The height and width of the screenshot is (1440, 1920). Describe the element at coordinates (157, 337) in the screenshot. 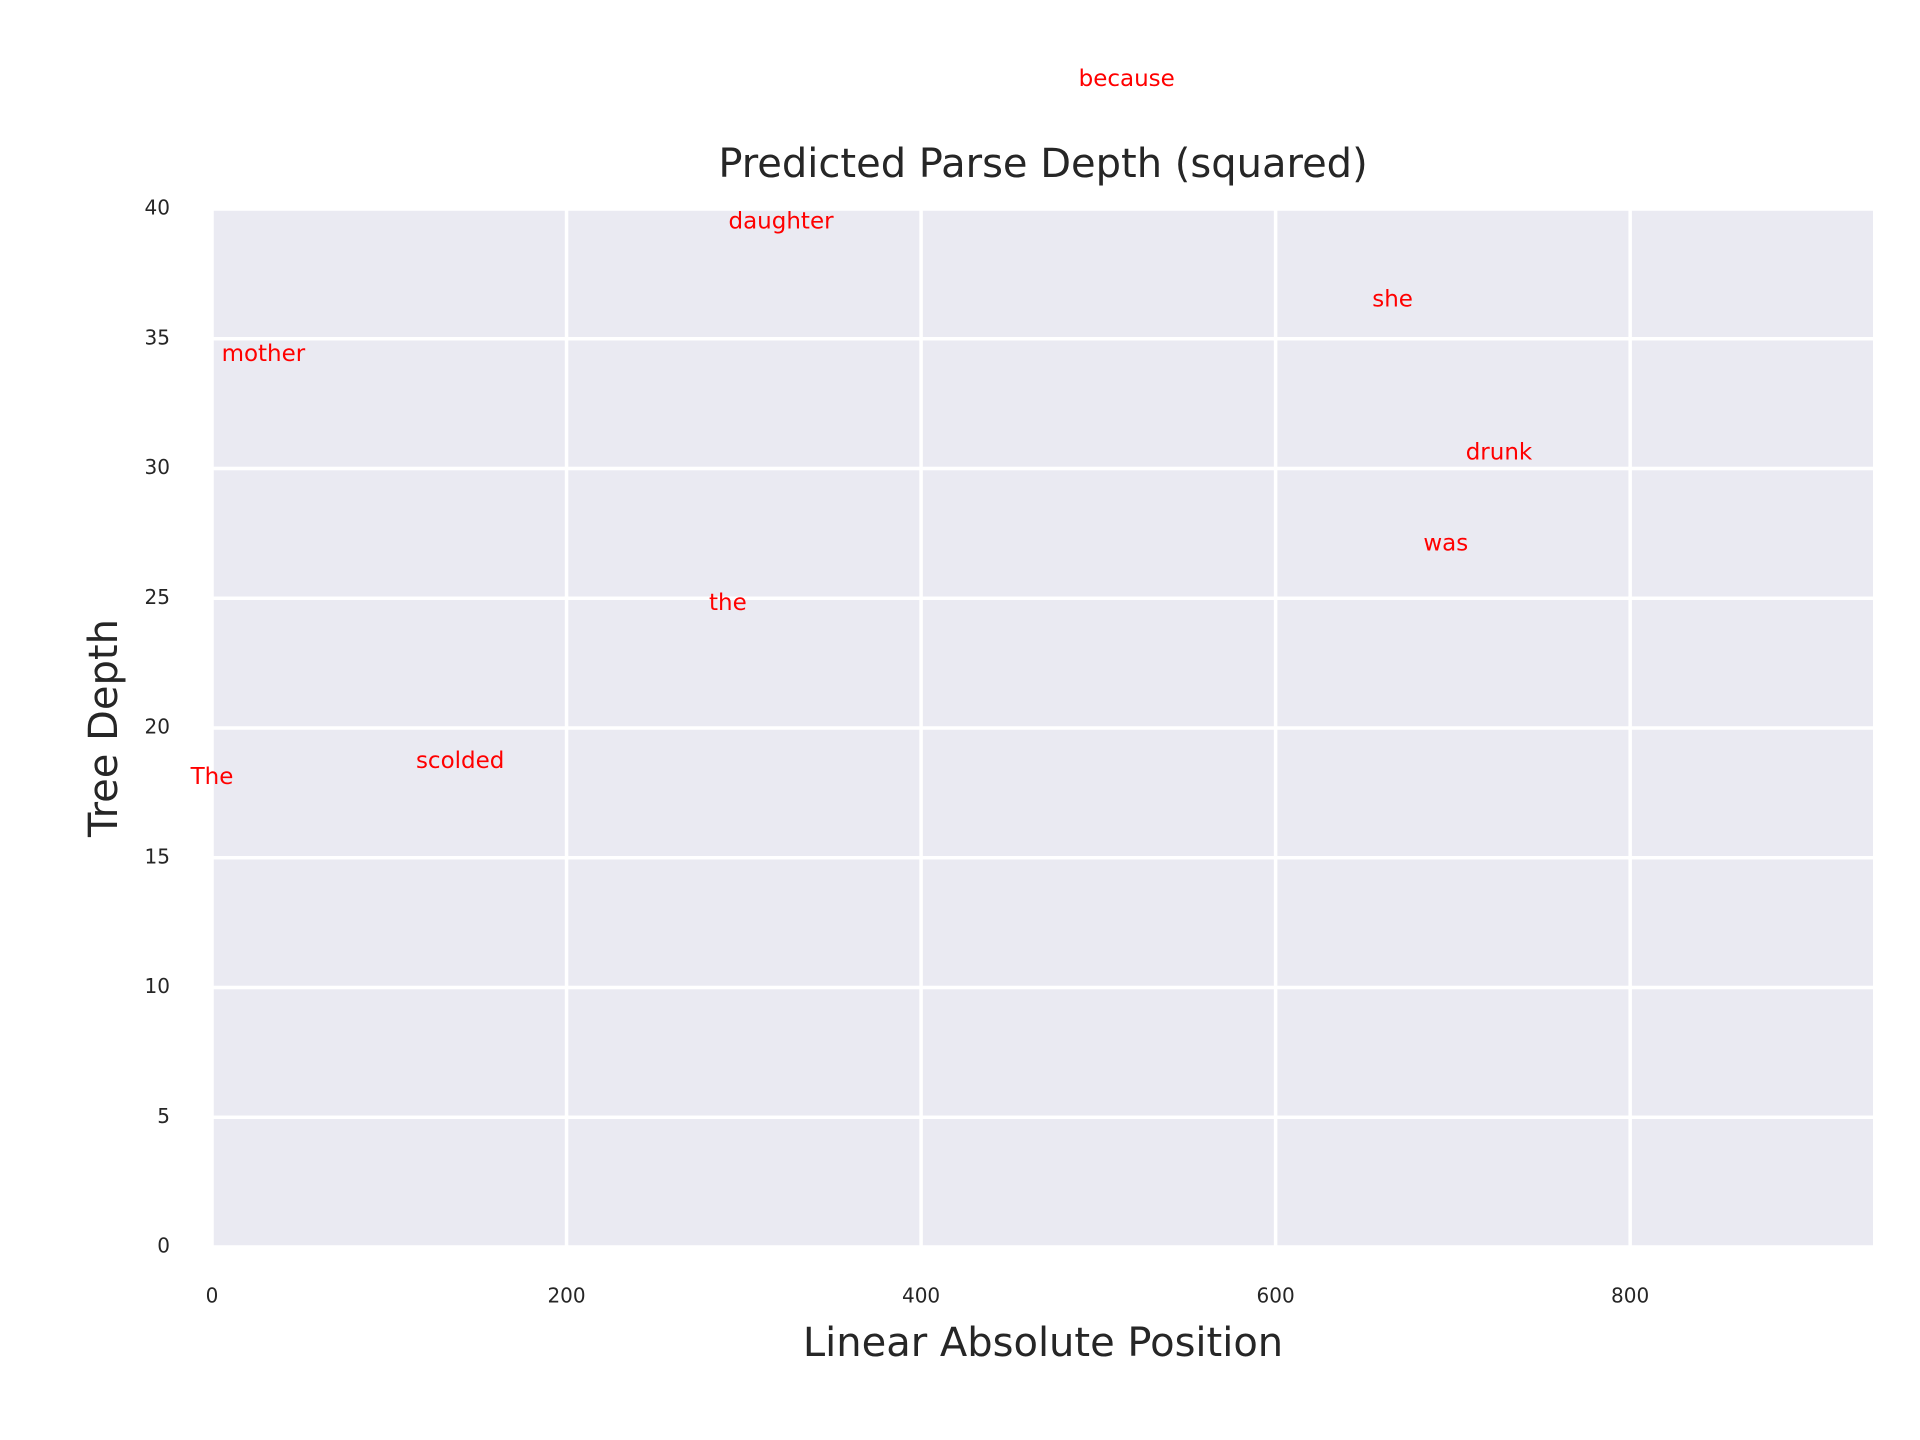

I see `y-tick-label: 35` at that location.